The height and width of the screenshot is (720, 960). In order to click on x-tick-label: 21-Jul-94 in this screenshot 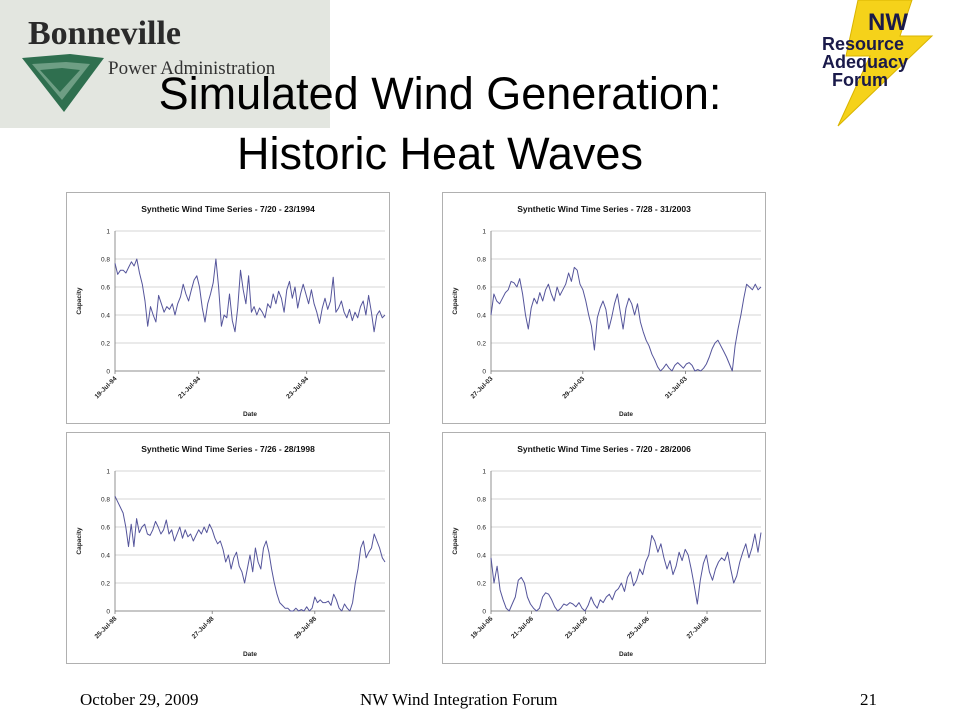, I will do `click(189, 387)`.